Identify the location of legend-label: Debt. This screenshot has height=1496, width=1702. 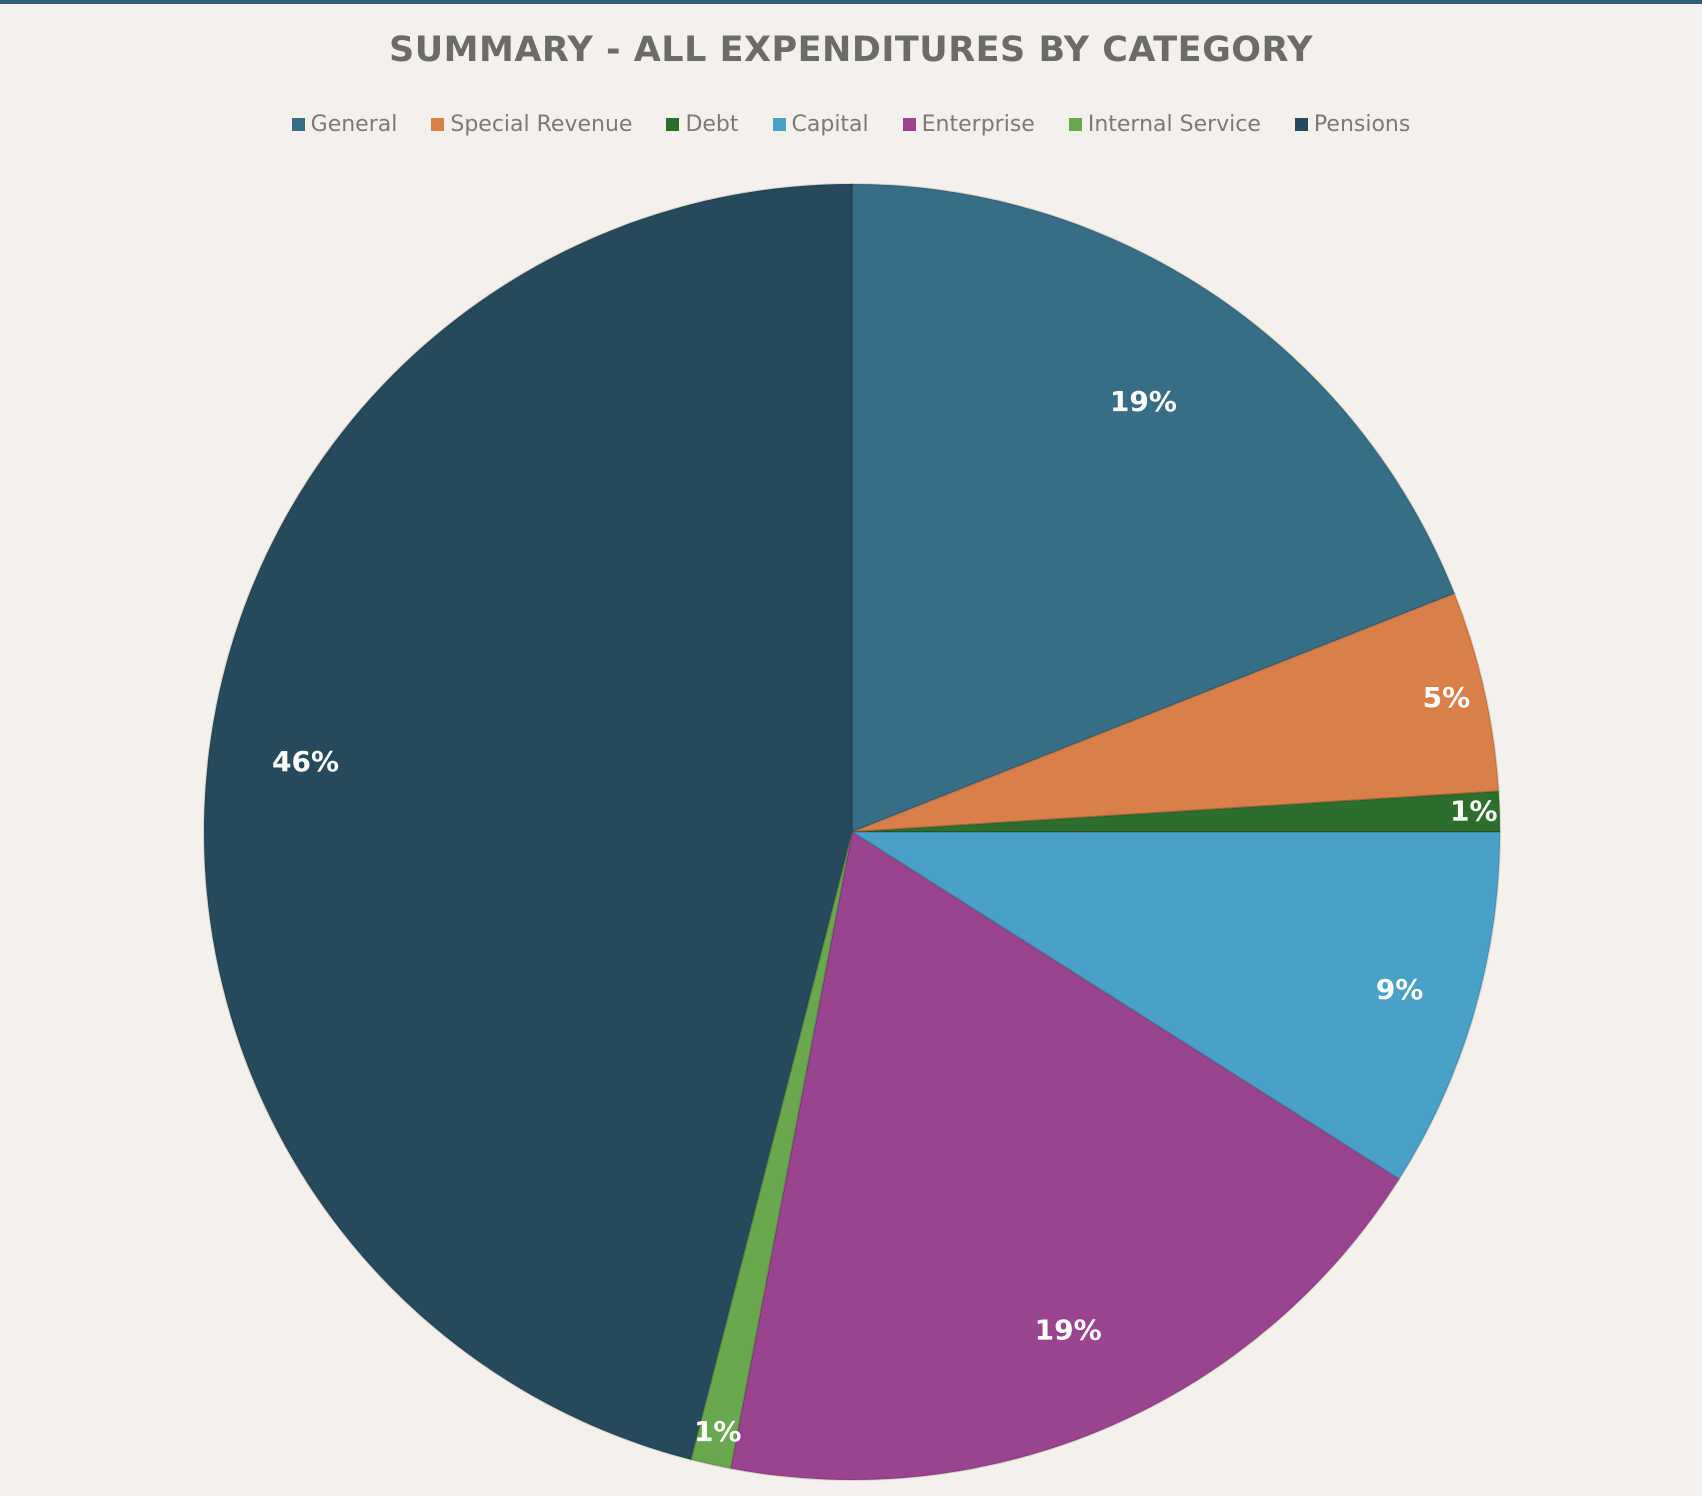
(712, 124).